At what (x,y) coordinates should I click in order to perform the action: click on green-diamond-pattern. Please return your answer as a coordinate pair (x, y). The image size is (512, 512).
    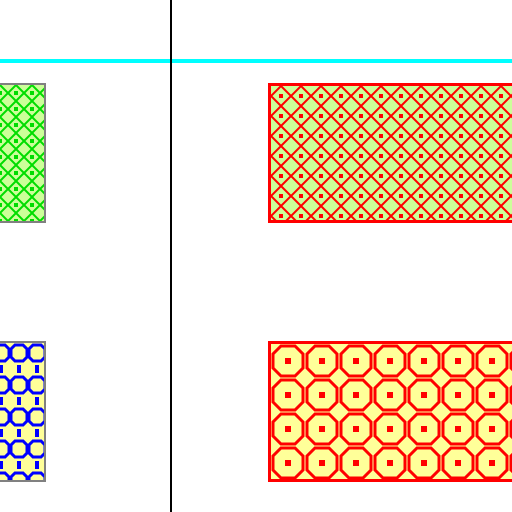
    Looking at the image, I should click on (22, 153).